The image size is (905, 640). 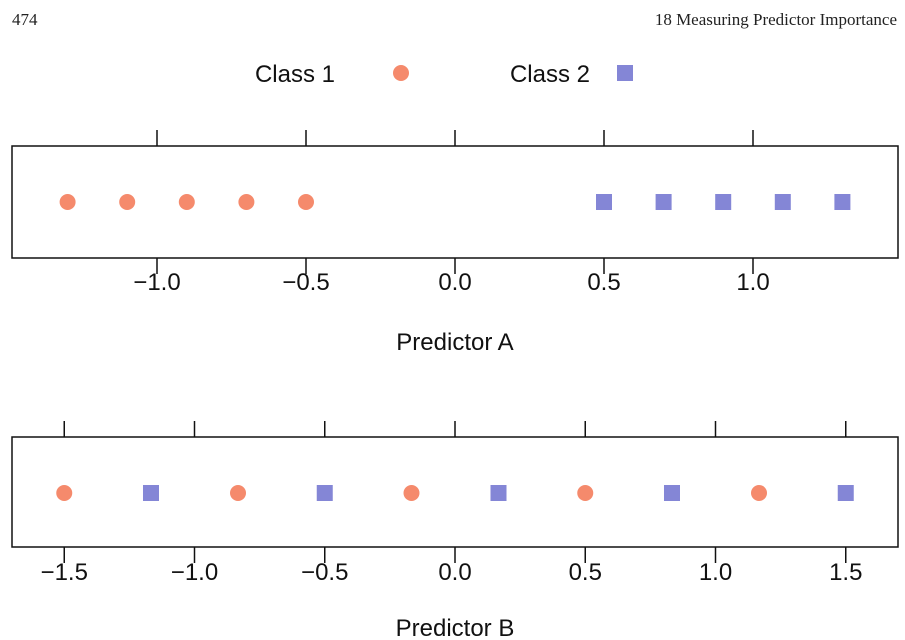 What do you see at coordinates (550, 74) in the screenshot?
I see `legend-label-class2: Class 2` at bounding box center [550, 74].